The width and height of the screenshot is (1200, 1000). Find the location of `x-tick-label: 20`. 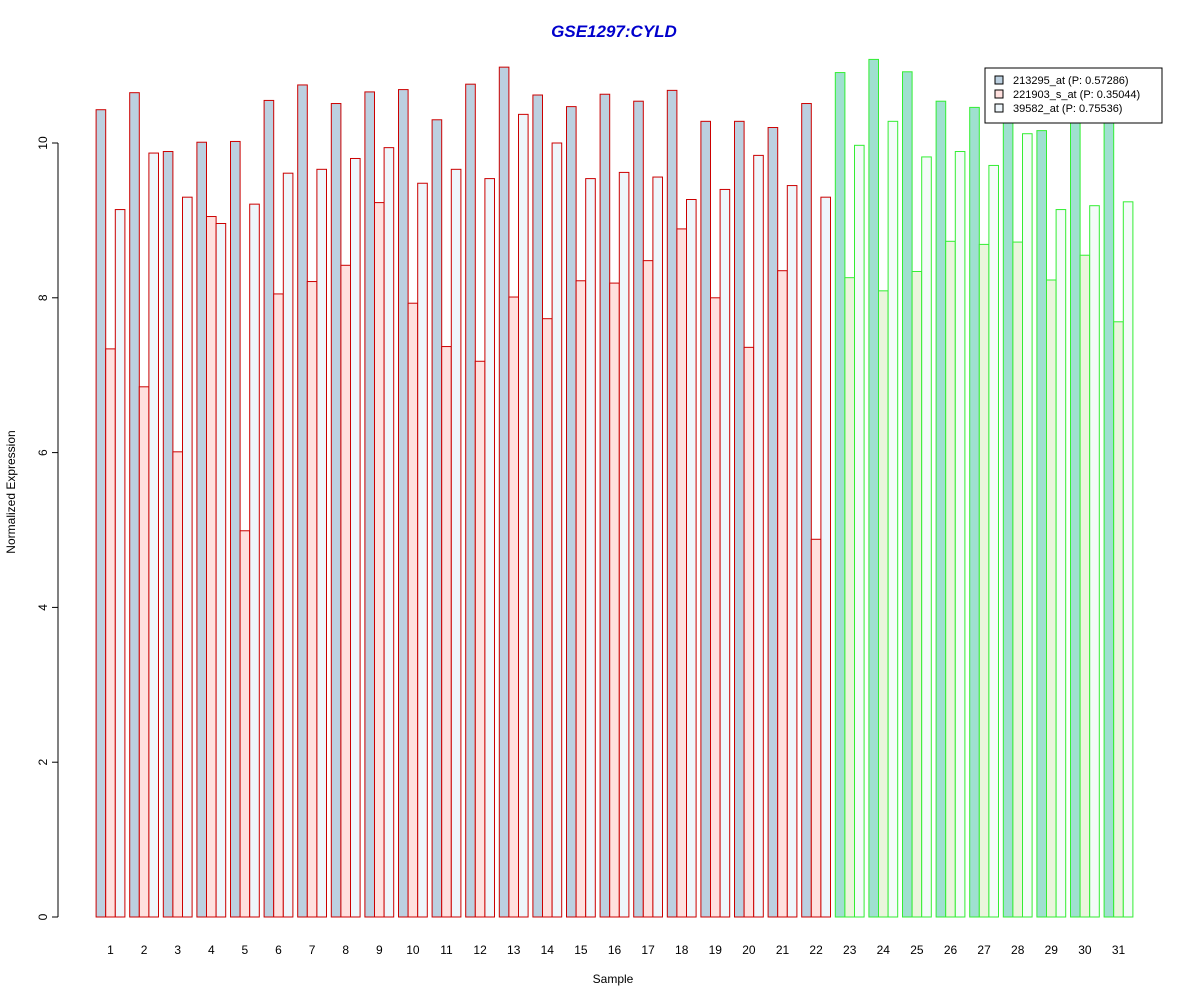

x-tick-label: 20 is located at coordinates (749, 950).